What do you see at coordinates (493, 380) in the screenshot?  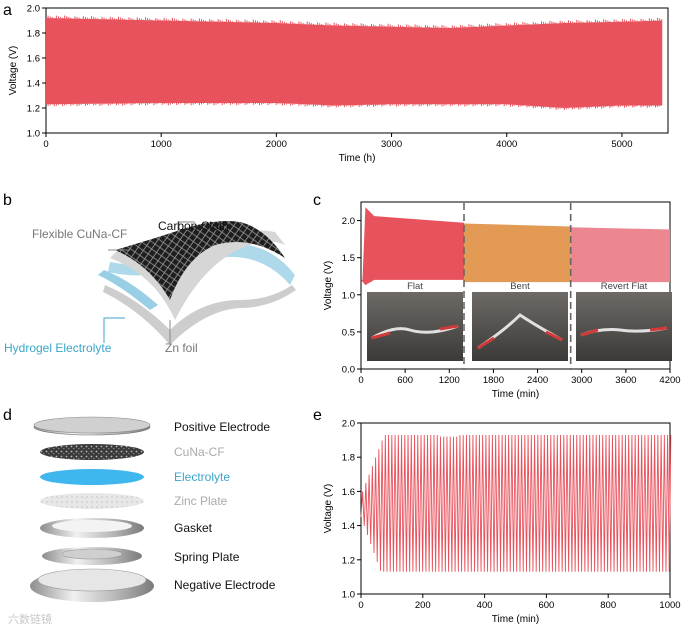 I see `x-tick-label: 1800` at bounding box center [493, 380].